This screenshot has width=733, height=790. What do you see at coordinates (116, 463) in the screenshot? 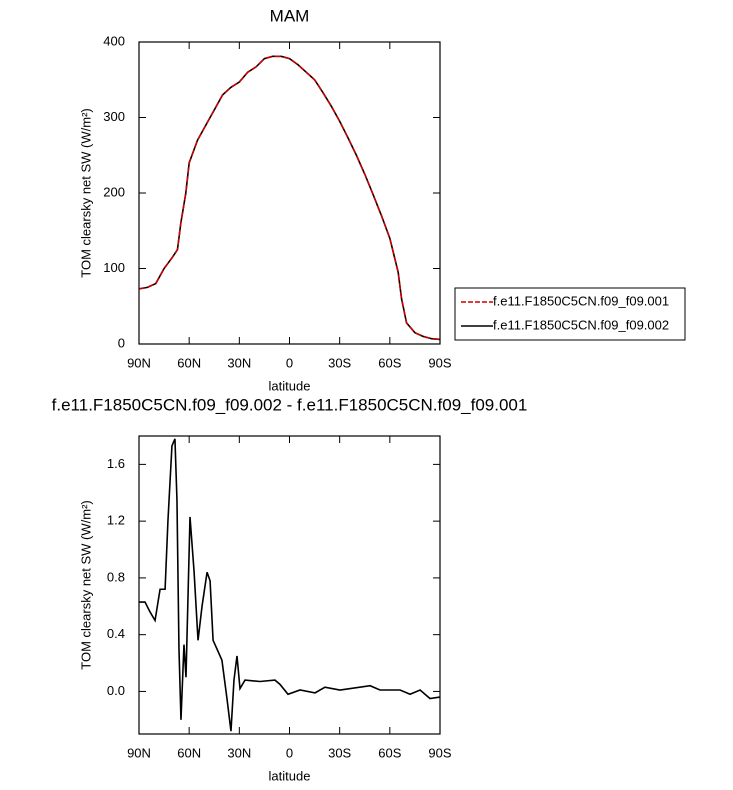
I see `y-tick-label: 1.6` at bounding box center [116, 463].